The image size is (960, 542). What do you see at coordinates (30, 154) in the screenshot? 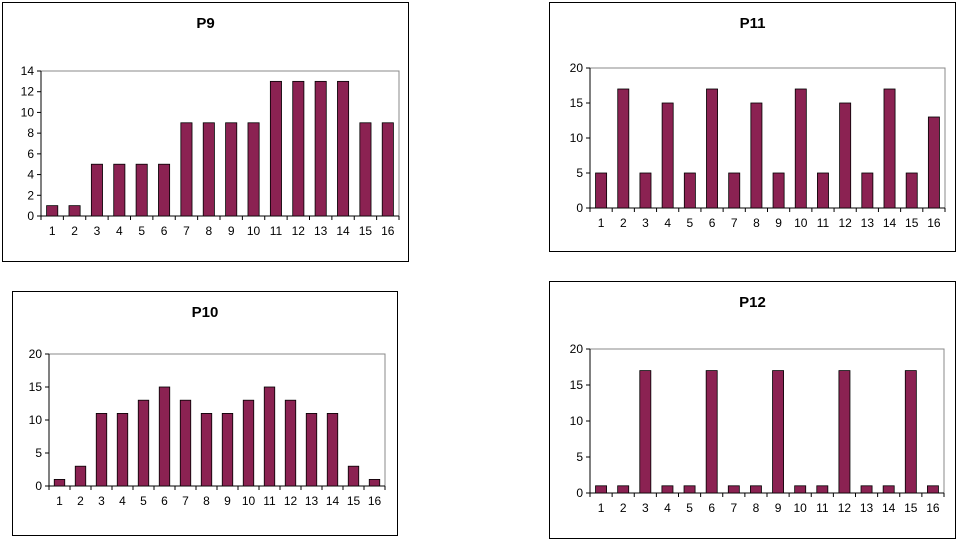
I see `y-tick-label: 6` at bounding box center [30, 154].